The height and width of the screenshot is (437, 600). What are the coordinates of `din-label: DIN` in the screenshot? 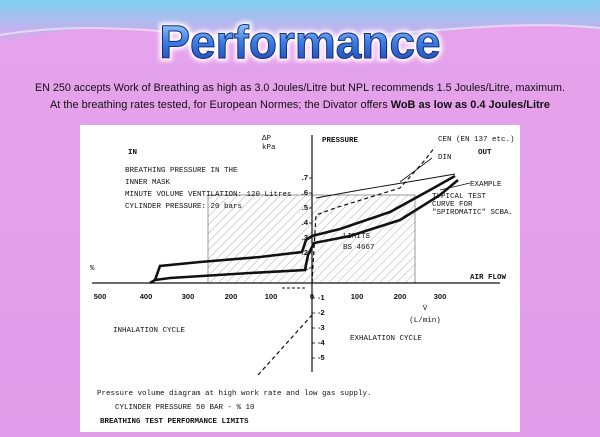 It's located at (445, 158).